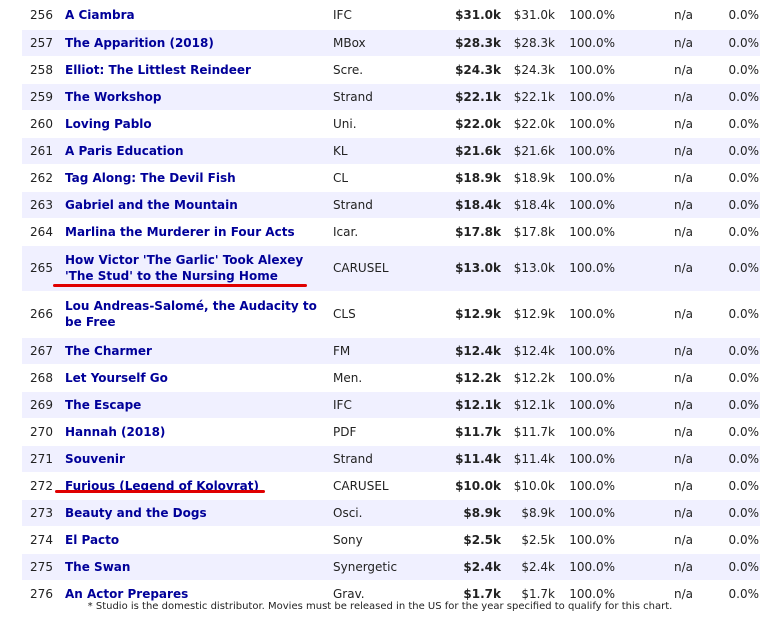  Describe the element at coordinates (379, 567) in the screenshot. I see `studio-cell: Synergetic` at that location.